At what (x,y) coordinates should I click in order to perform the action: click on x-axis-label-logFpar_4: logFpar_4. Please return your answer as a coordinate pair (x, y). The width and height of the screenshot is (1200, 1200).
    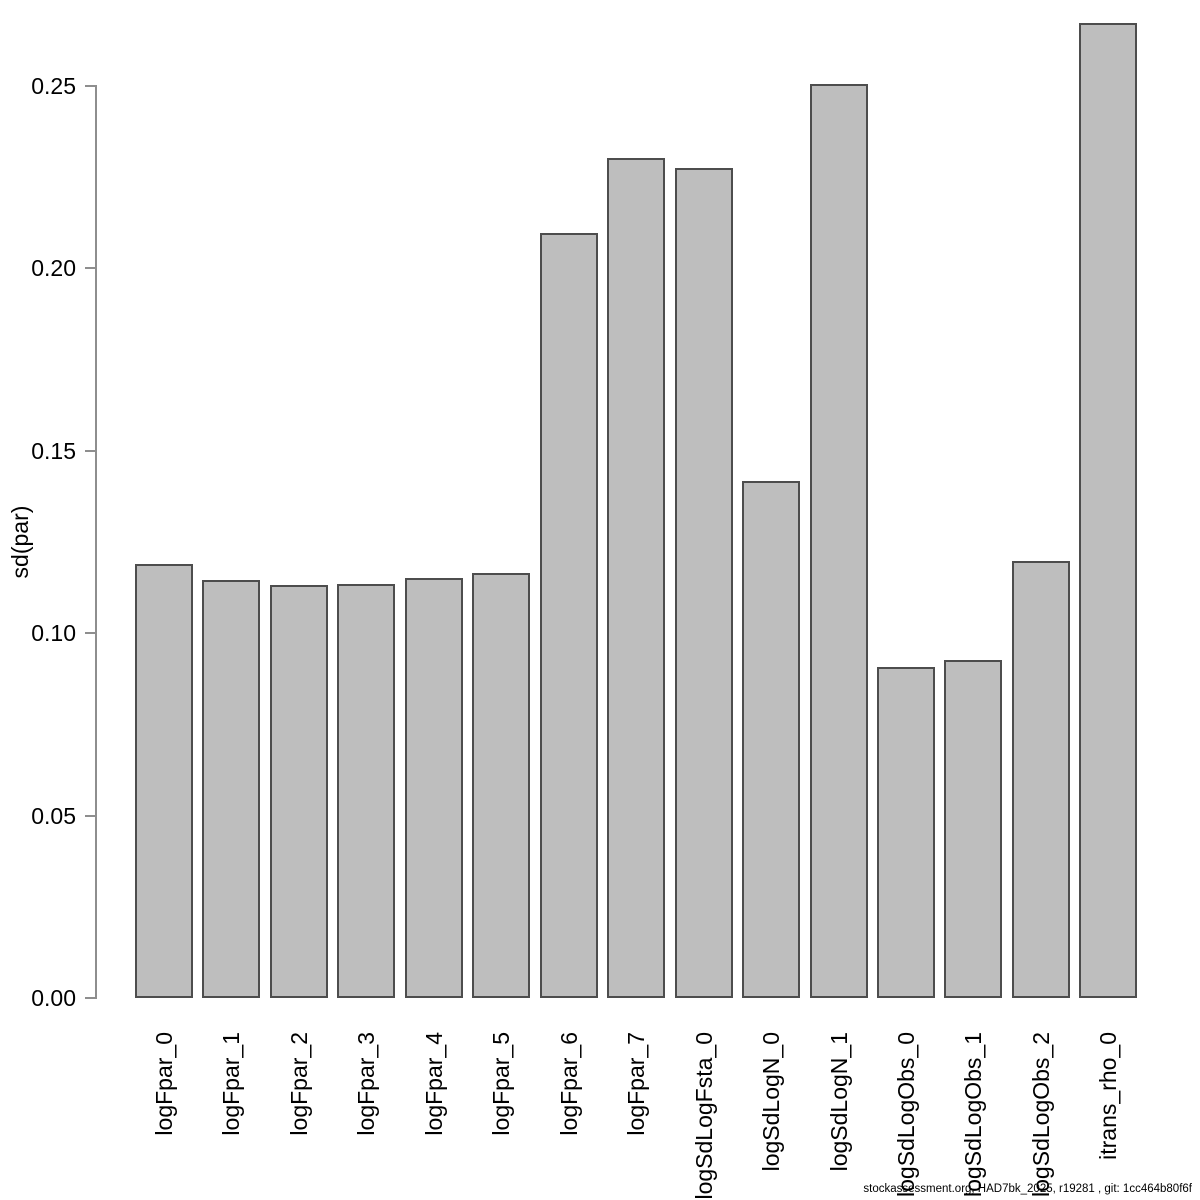
    Looking at the image, I should click on (434, 1084).